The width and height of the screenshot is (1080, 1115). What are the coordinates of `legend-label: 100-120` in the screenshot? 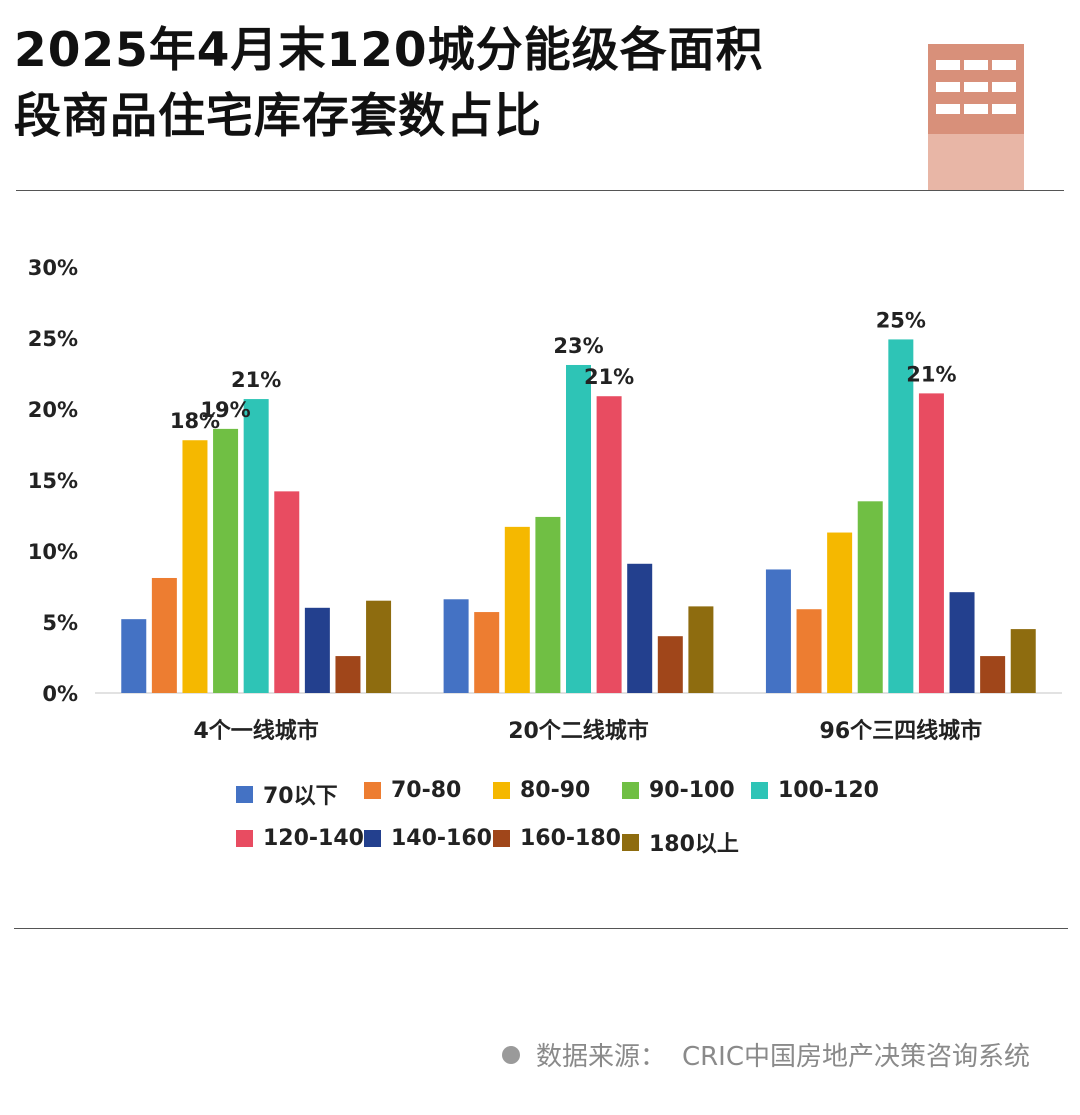 It's located at (828, 790).